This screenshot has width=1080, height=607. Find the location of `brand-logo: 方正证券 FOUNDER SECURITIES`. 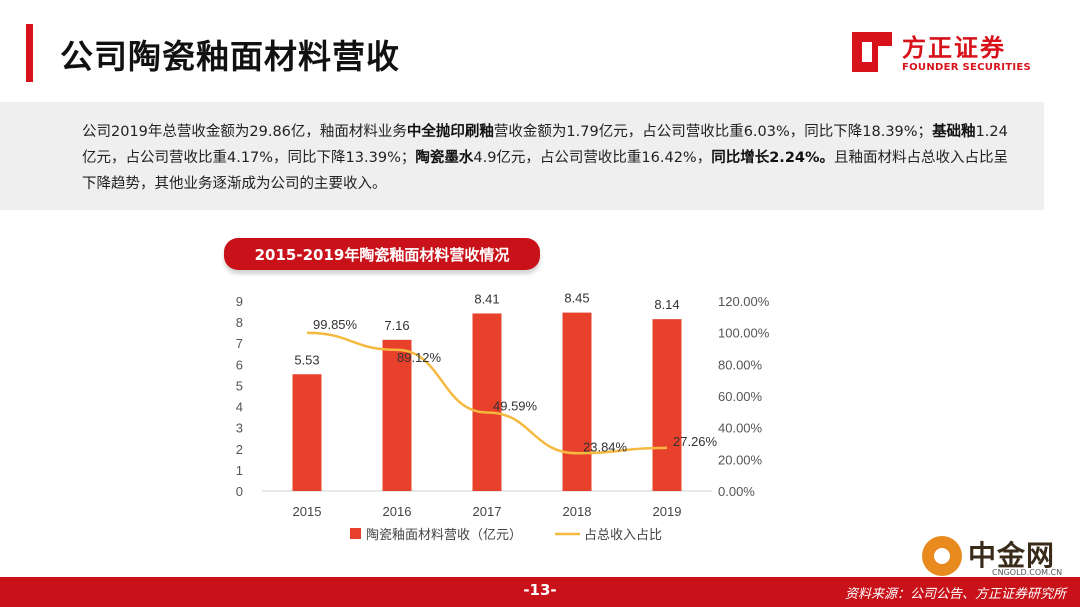

brand-logo: 方正证券 FOUNDER SECURITIES is located at coordinates (943, 54).